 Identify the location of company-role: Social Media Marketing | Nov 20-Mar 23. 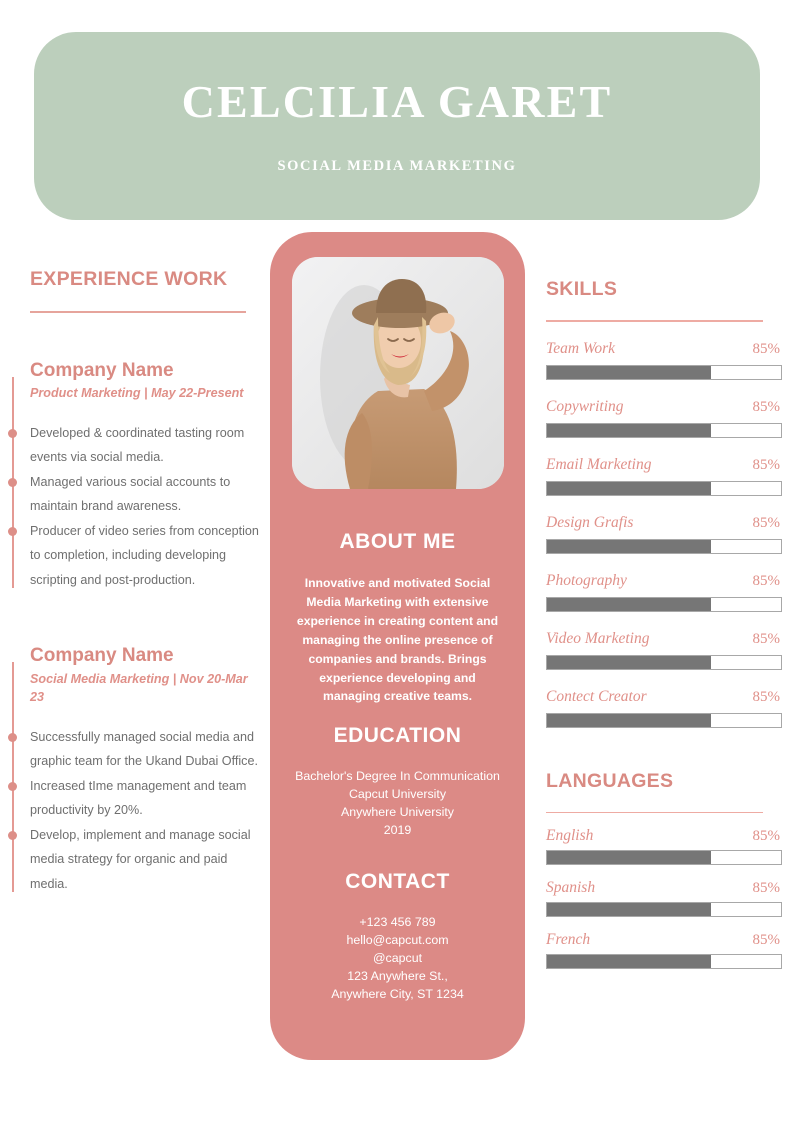
(139, 688).